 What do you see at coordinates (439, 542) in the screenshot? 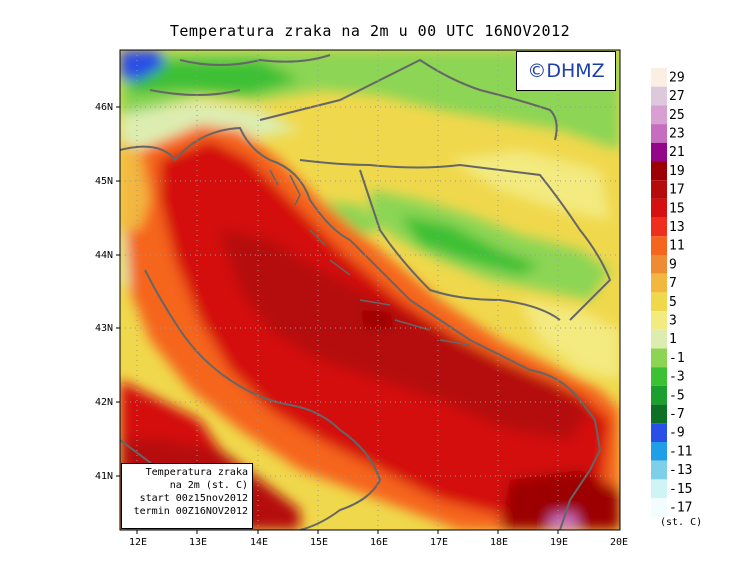
I see `lon-label: 17E` at bounding box center [439, 542].